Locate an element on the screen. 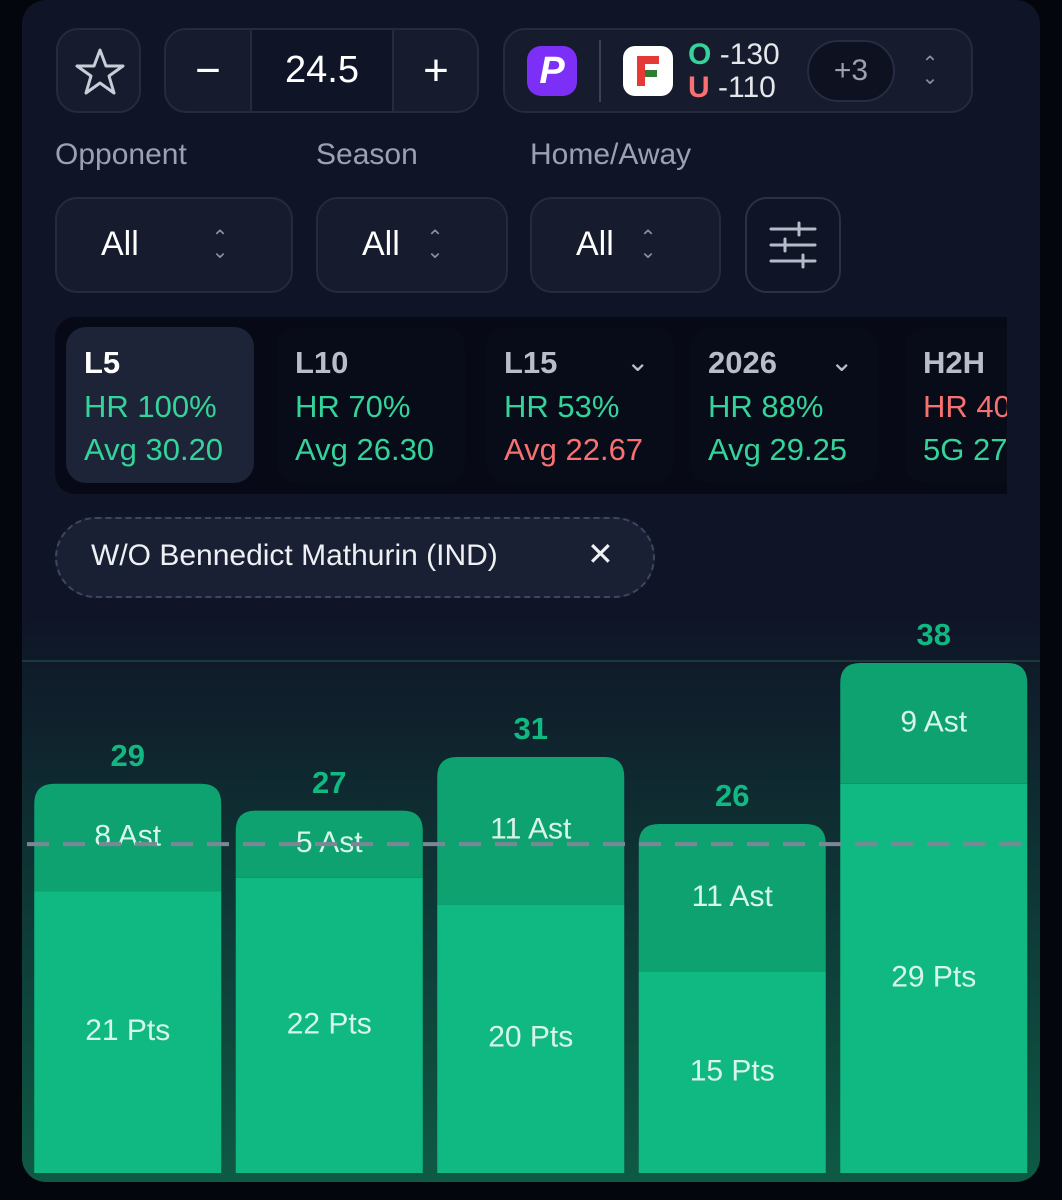  tab-stat: HR 88% is located at coordinates (766, 406).